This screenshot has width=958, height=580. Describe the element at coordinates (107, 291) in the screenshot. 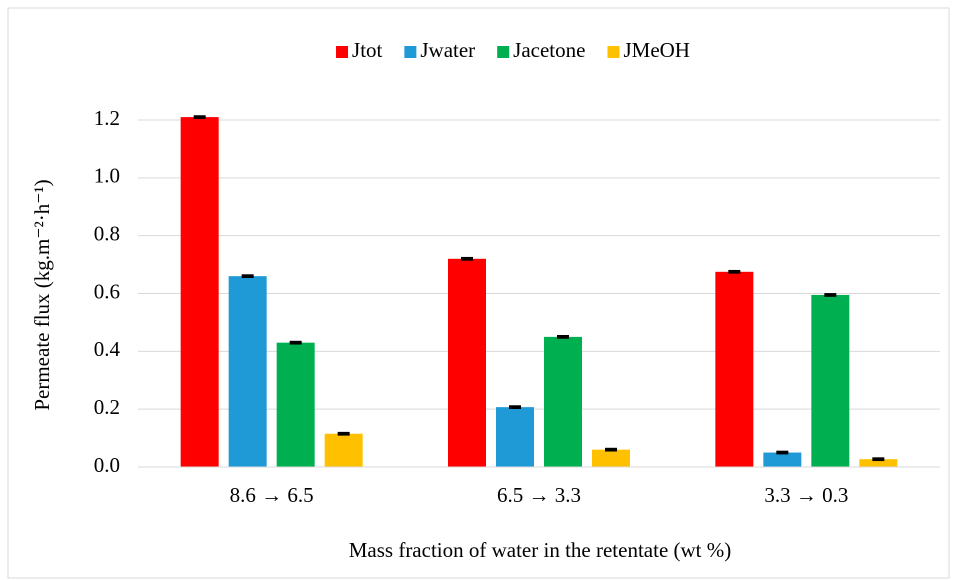

I see `y-tick-label: 0.6` at that location.